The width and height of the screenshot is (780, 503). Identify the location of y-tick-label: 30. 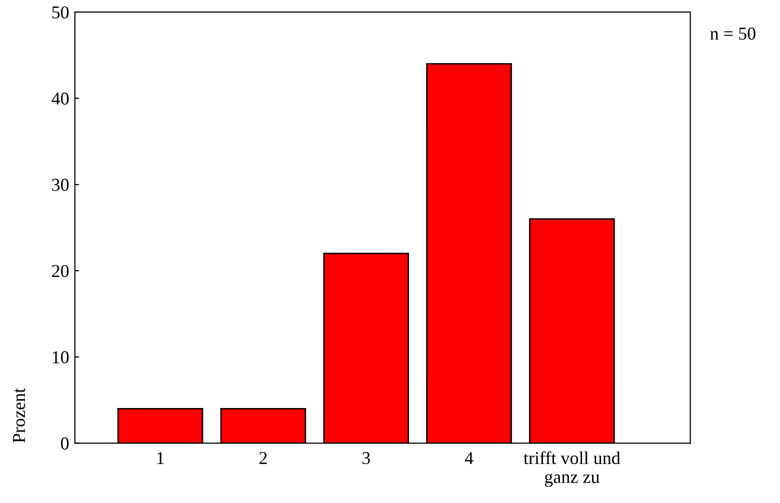
(60, 184).